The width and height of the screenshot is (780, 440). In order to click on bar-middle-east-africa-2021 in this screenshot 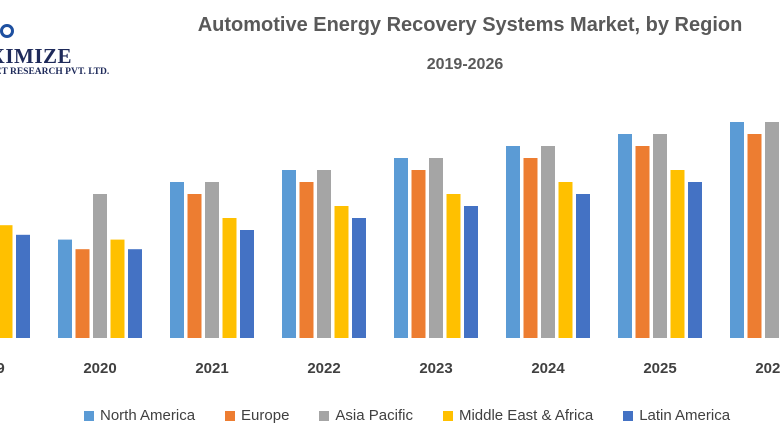, I will do `click(229, 278)`.